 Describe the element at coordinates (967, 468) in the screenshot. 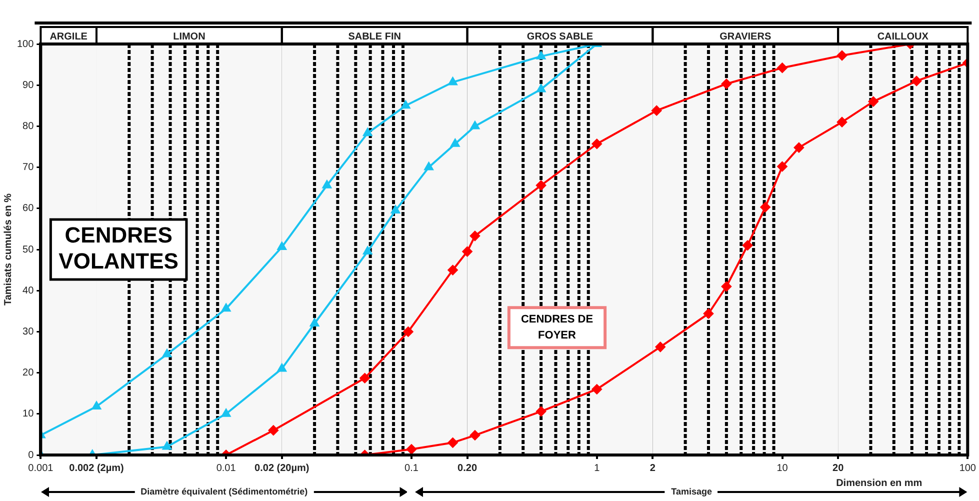

I see `x-tick-label: 100` at that location.